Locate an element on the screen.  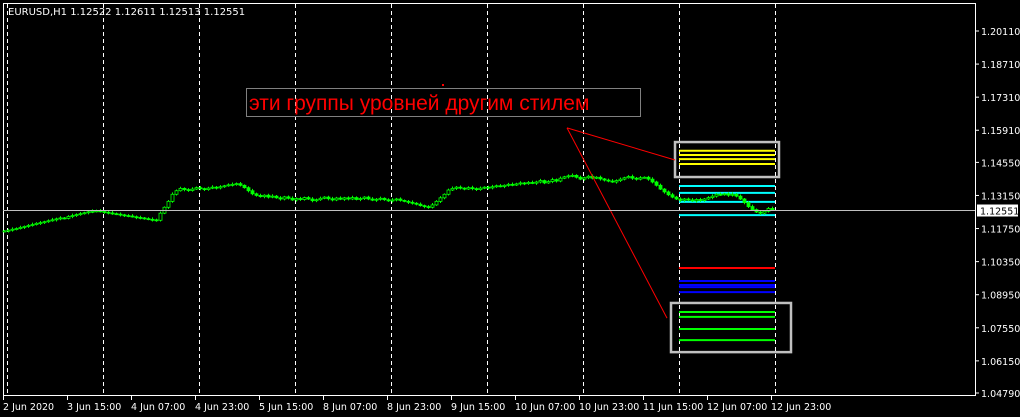
x-tick-label: 3 Jun 15:00 is located at coordinates (94, 407).